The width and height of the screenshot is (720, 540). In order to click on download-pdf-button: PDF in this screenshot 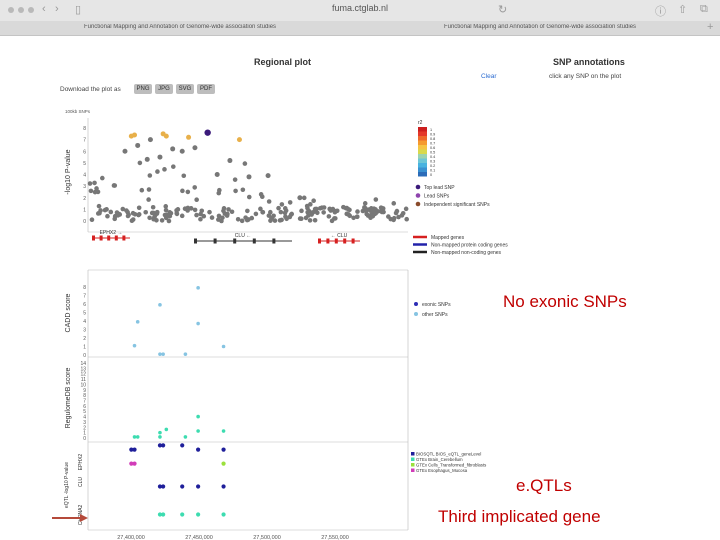, I will do `click(206, 89)`.